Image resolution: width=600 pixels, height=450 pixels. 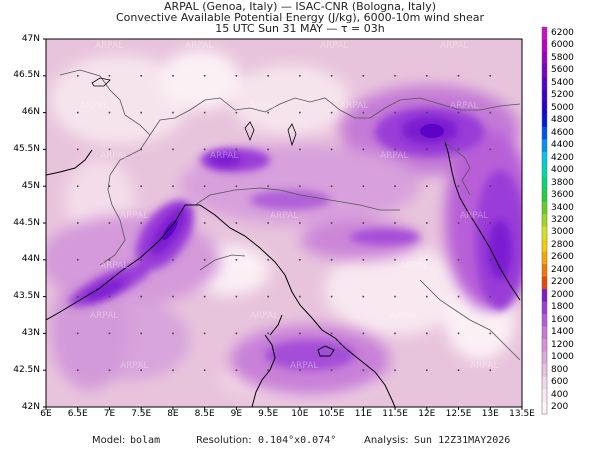 I want to click on colorbar-label: 5000, so click(x=562, y=107).